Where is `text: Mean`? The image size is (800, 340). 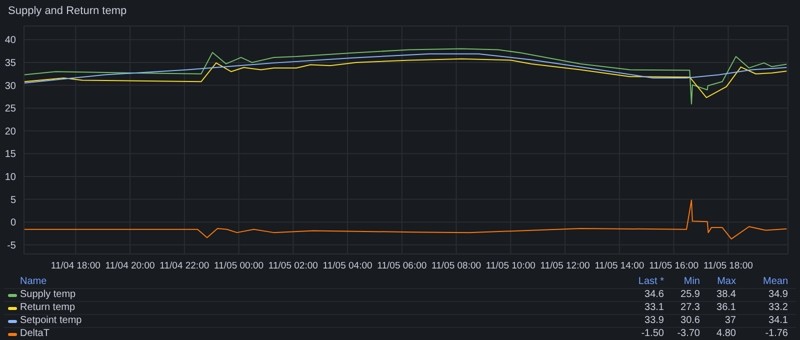 text: Mean is located at coordinates (775, 281).